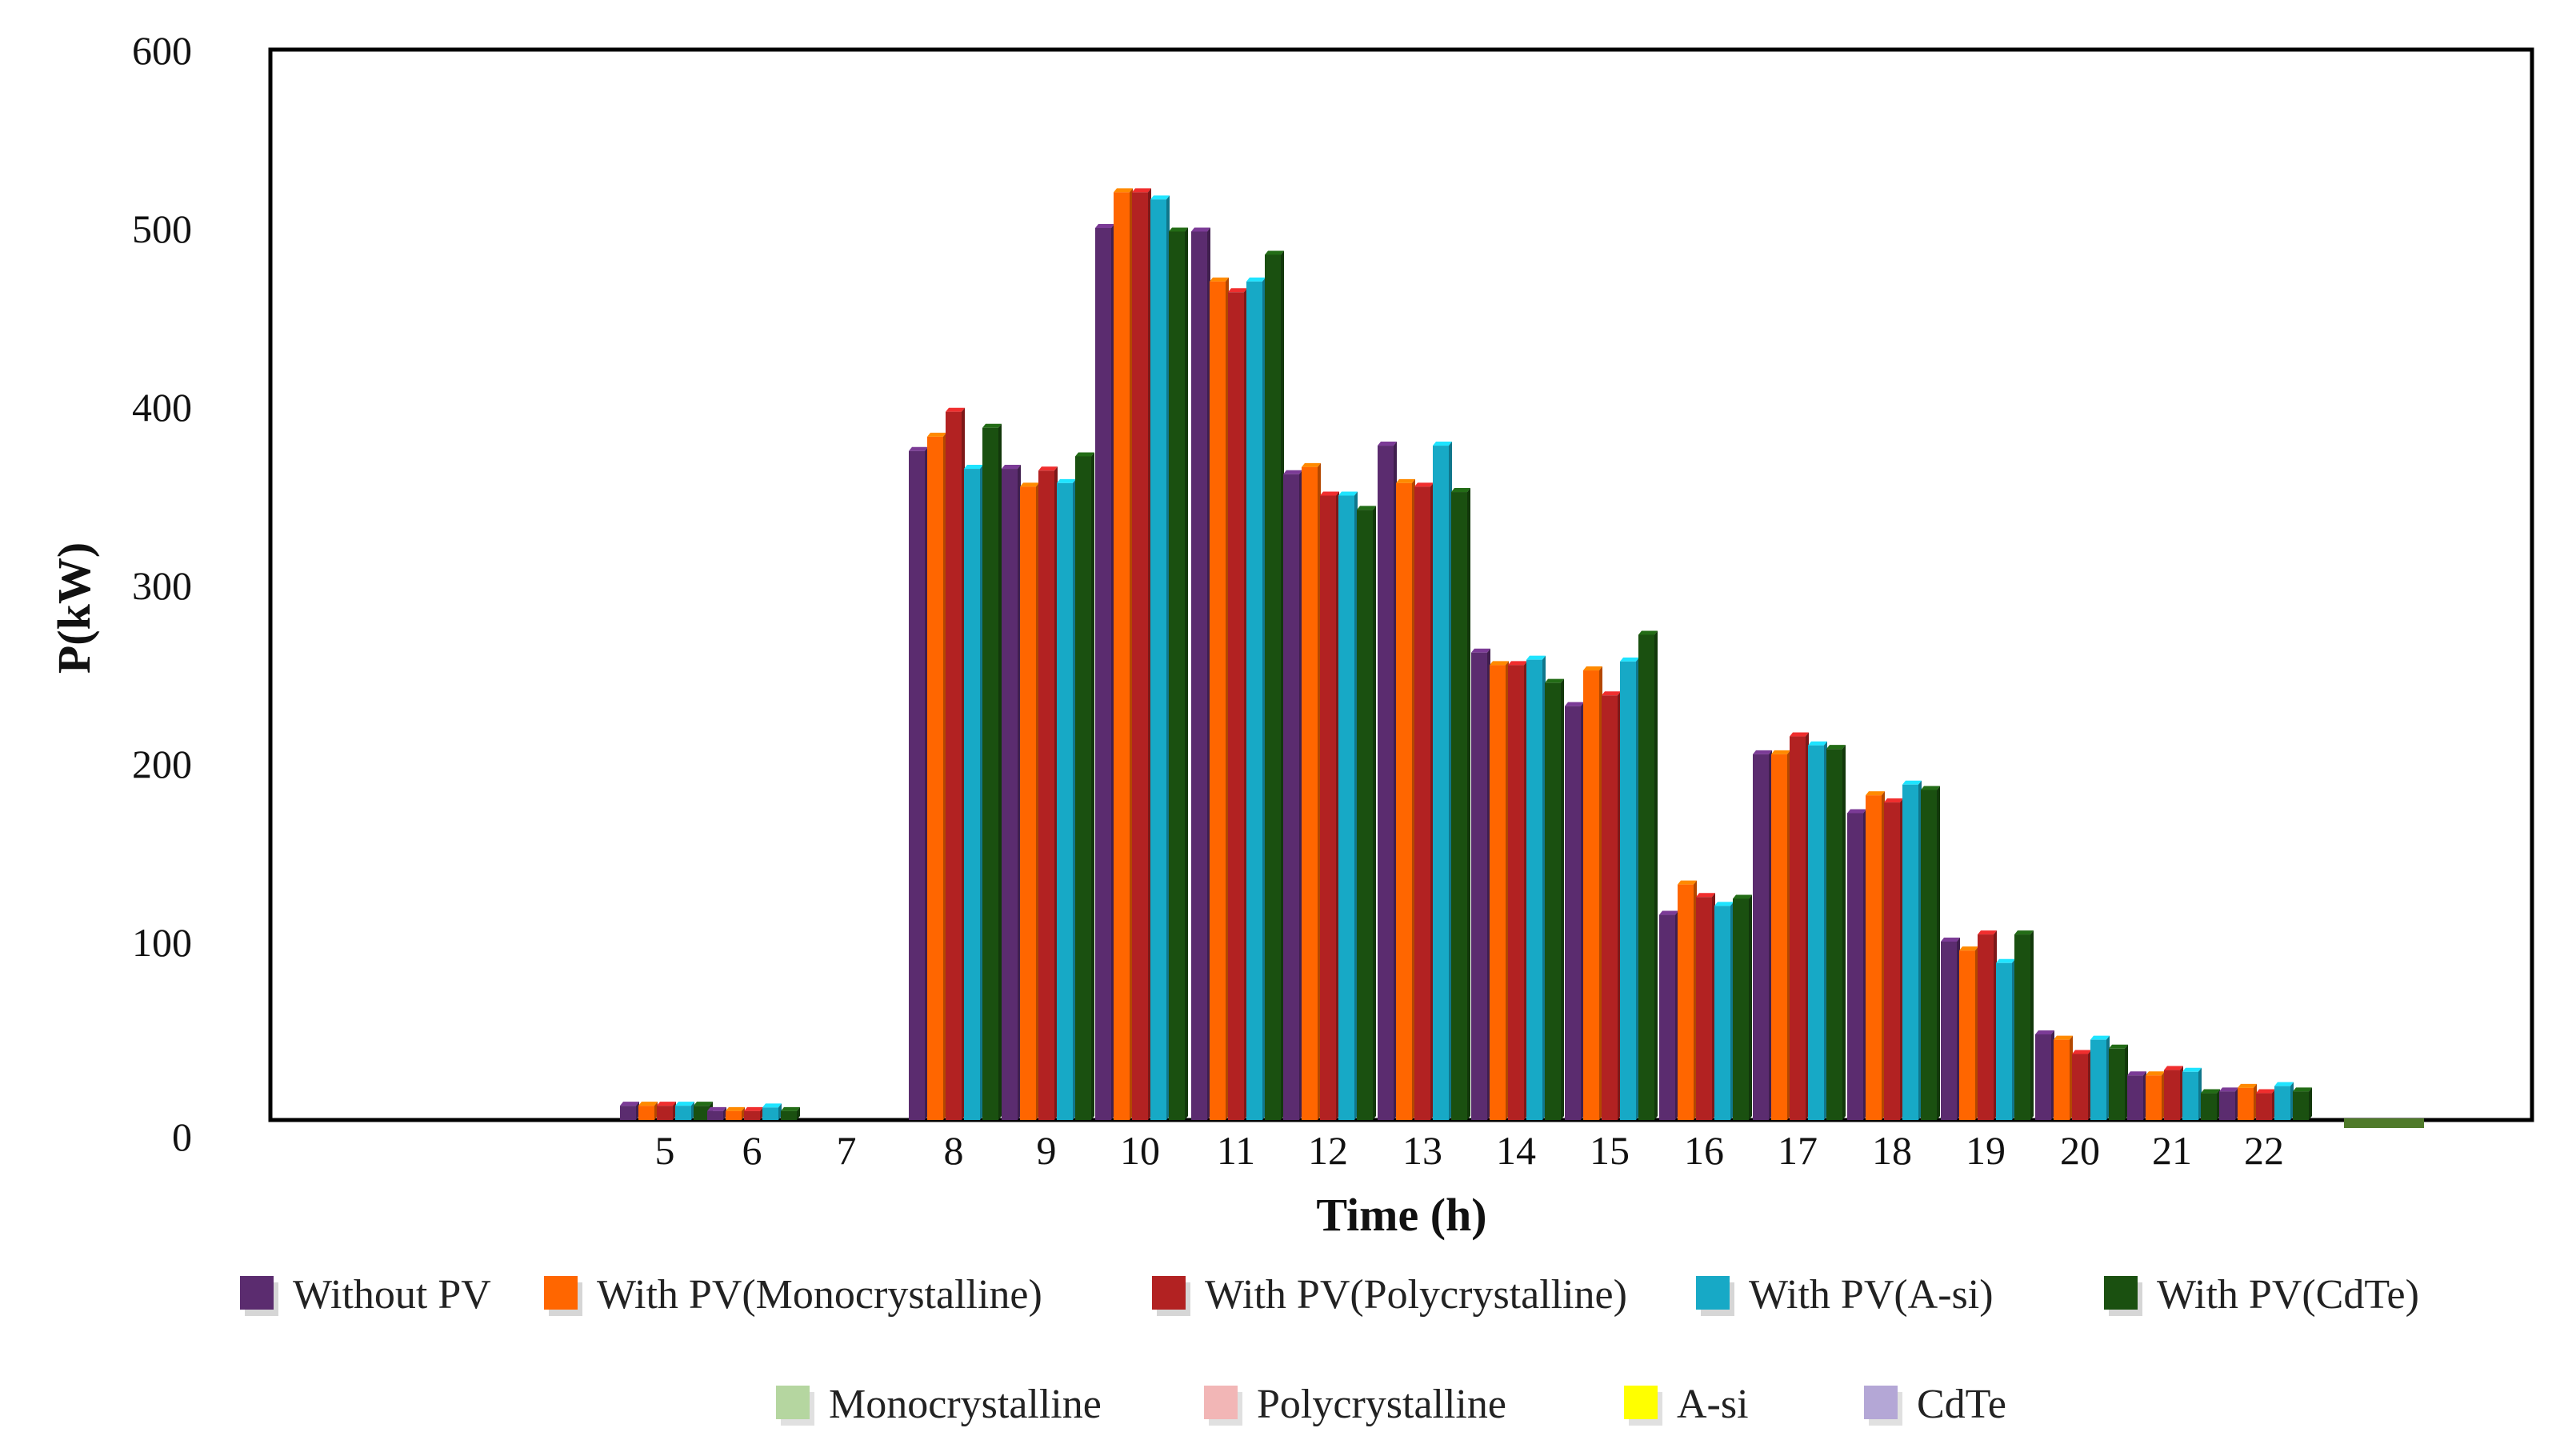 This screenshot has width=2552, height=1456. I want to click on legend-label: With PV(CdTe), so click(2288, 1295).